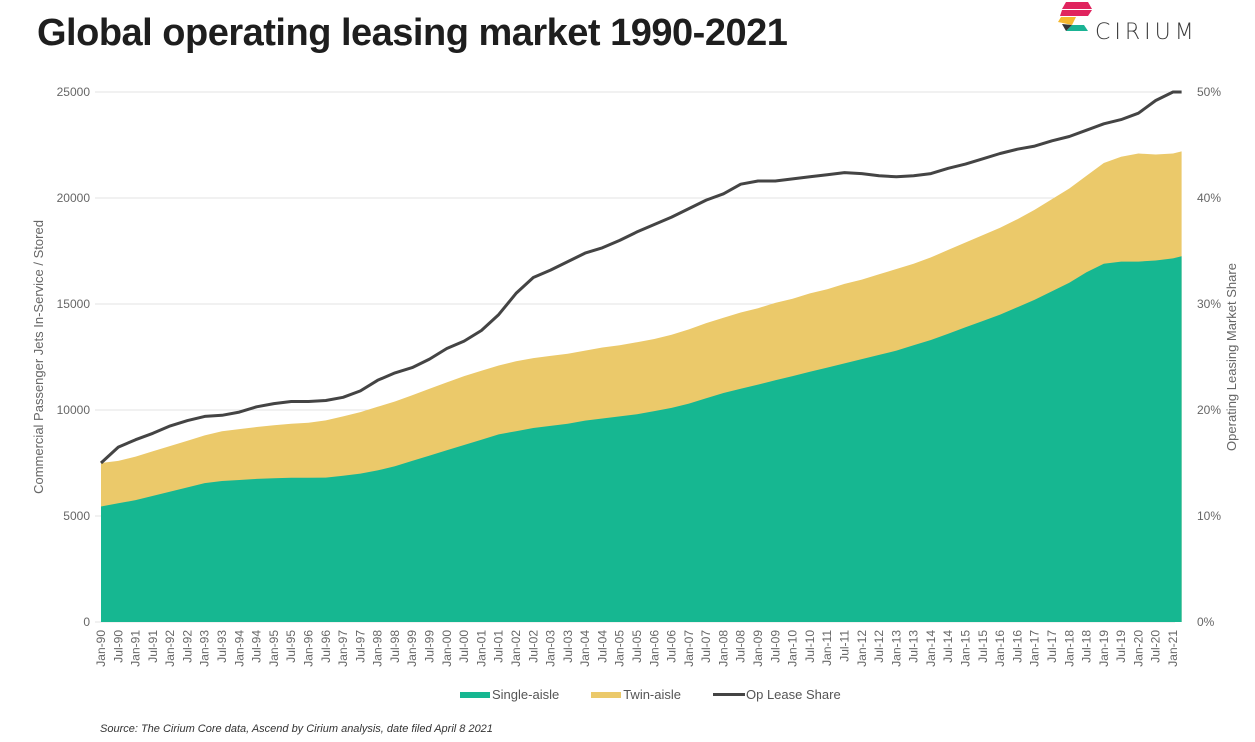 The image size is (1255, 742). Describe the element at coordinates (1035, 648) in the screenshot. I see `x-tick-label: Jan-17` at that location.